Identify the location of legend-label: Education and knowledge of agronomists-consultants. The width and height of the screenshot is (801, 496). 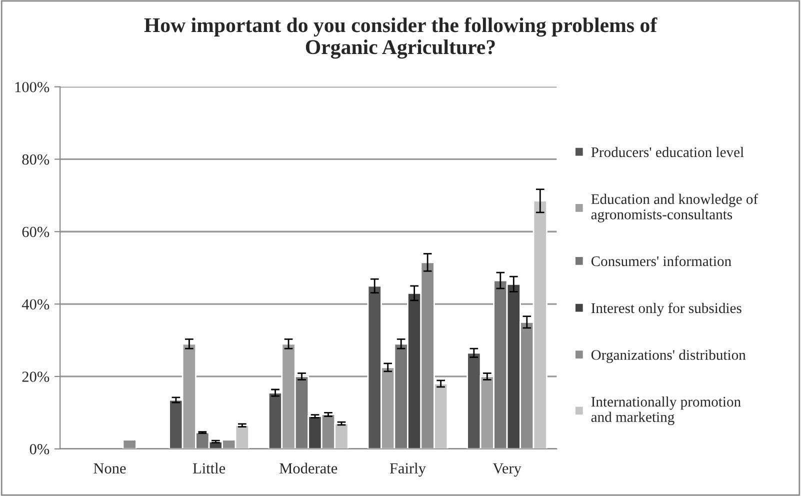
(674, 208).